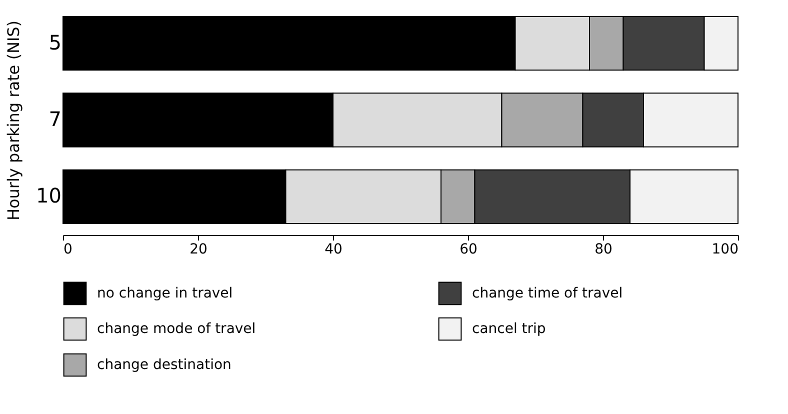 The image size is (788, 414). Describe the element at coordinates (164, 365) in the screenshot. I see `legend-label: change destination` at that location.